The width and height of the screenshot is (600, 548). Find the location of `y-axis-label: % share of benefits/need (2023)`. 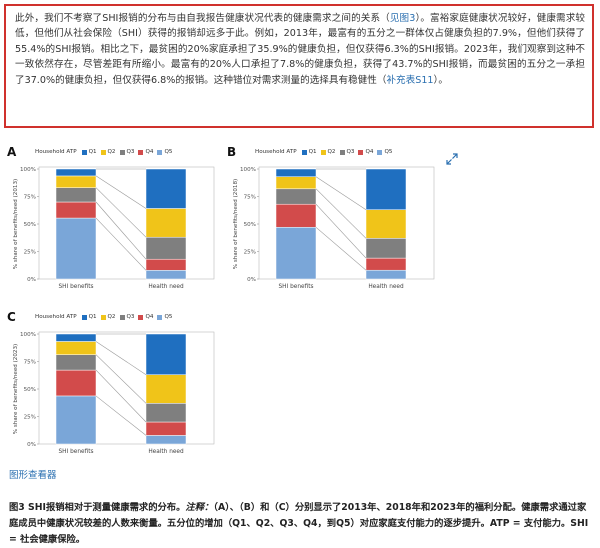

y-axis-label: % share of benefits/need (2023) is located at coordinates (16, 389).